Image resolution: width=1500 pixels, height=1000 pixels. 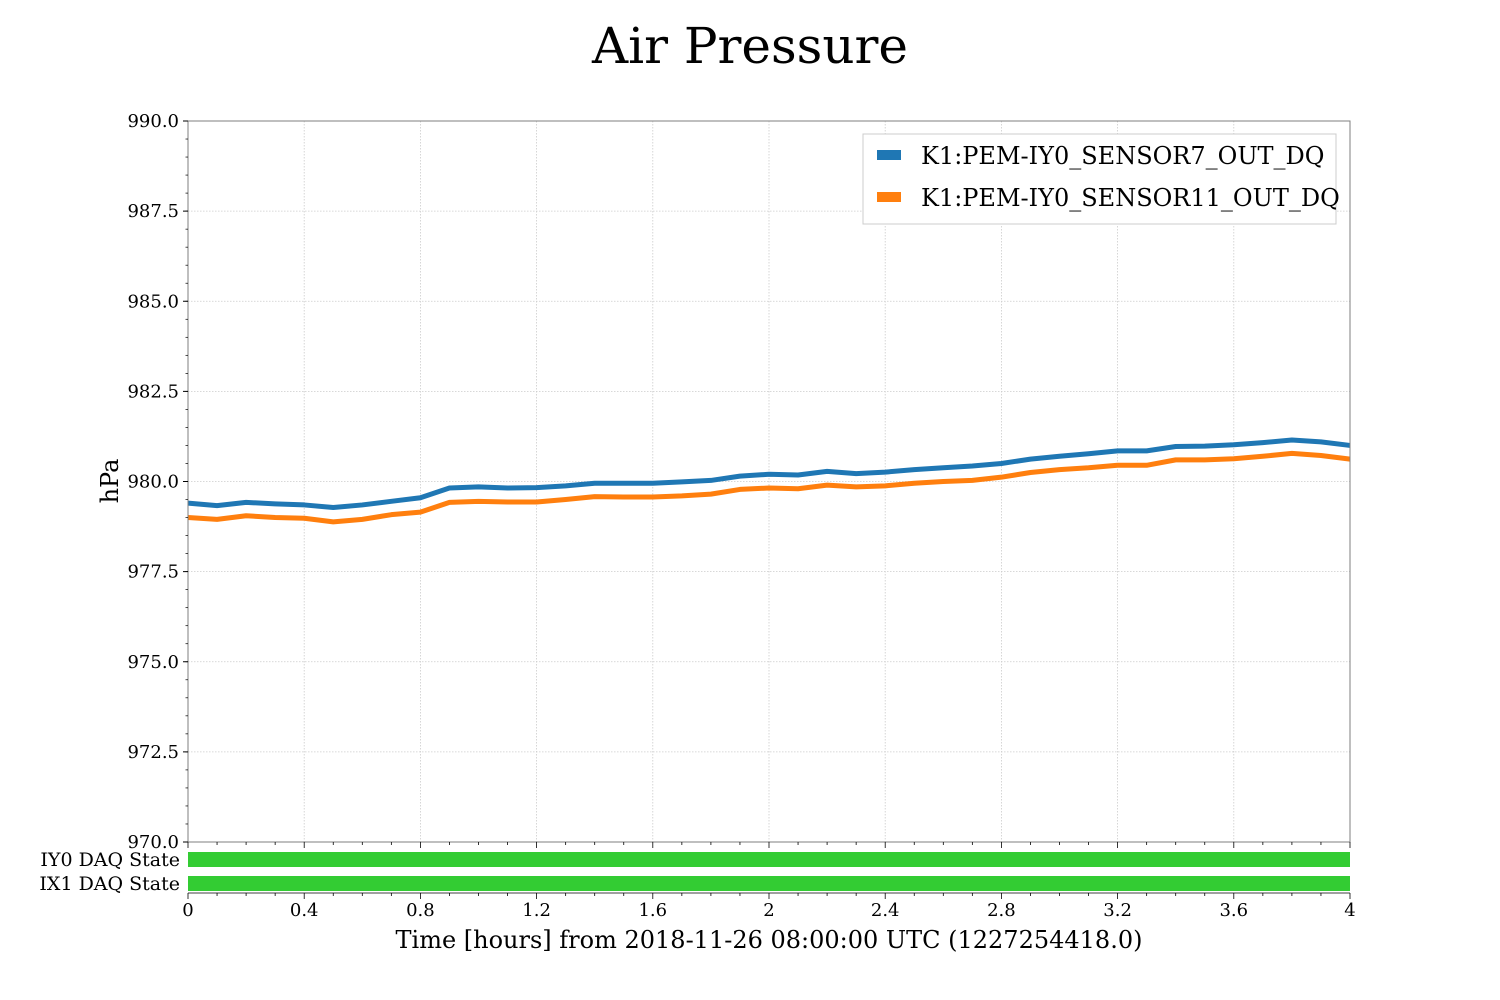 What do you see at coordinates (1233, 910) in the screenshot?
I see `x-tick-label: 3.6` at bounding box center [1233, 910].